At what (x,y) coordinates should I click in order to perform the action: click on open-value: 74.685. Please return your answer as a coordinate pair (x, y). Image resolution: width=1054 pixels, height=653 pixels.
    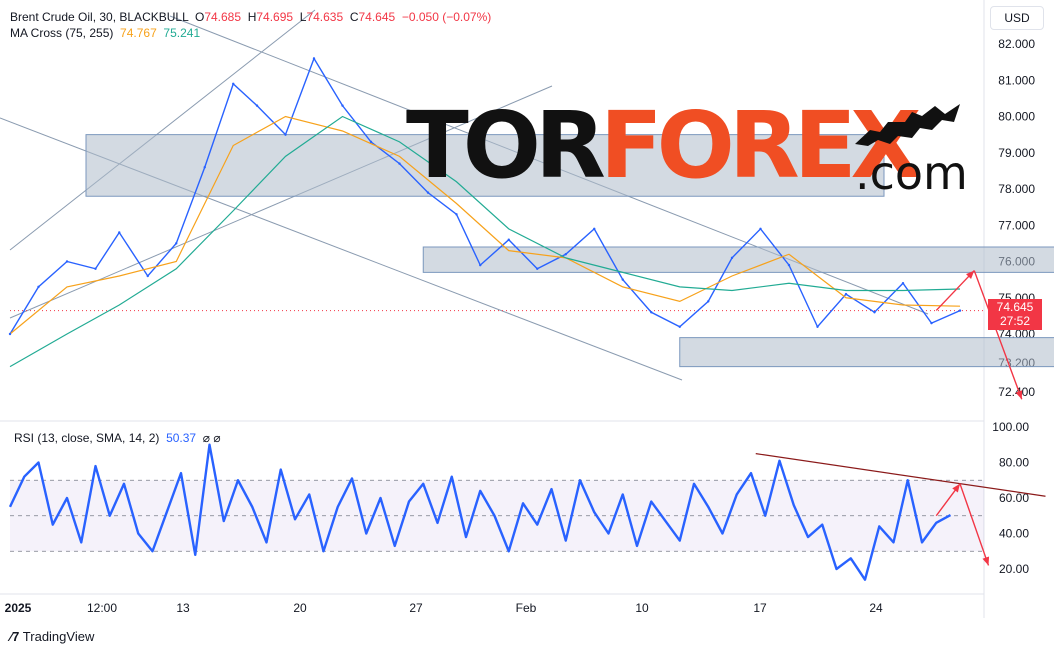
    Looking at the image, I should click on (223, 17).